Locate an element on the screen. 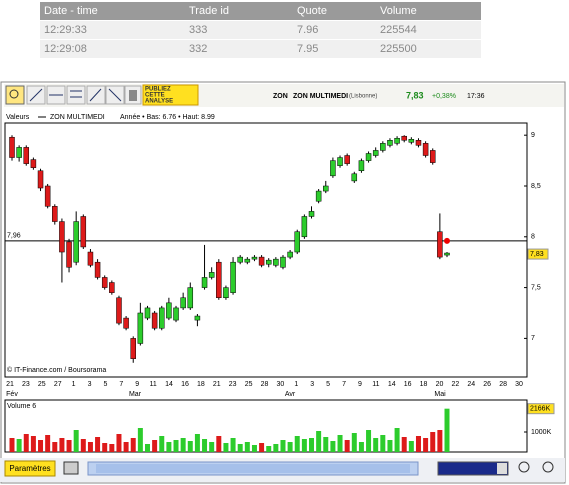  publish-text: ANALYSE is located at coordinates (159, 102).